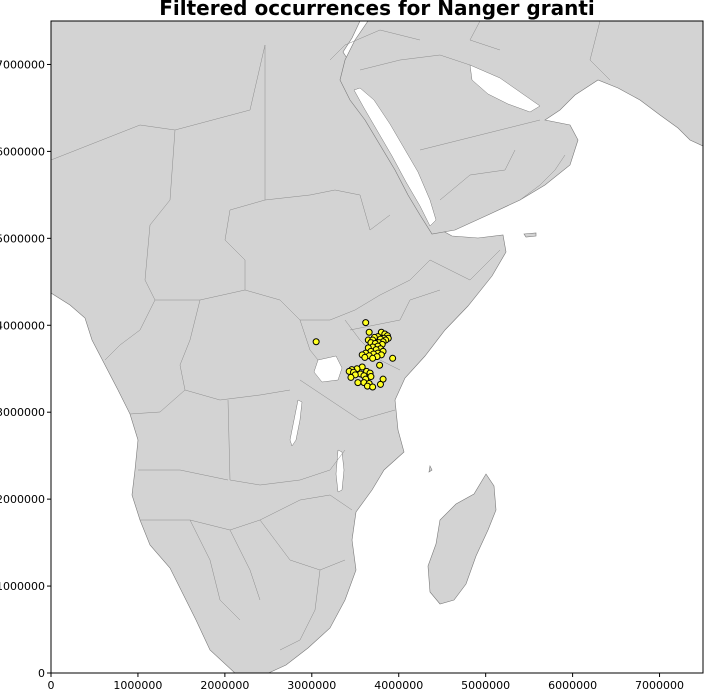 This screenshot has height=690, width=706. Describe the element at coordinates (398, 684) in the screenshot. I see `x-tick-label: 4000000` at that location.